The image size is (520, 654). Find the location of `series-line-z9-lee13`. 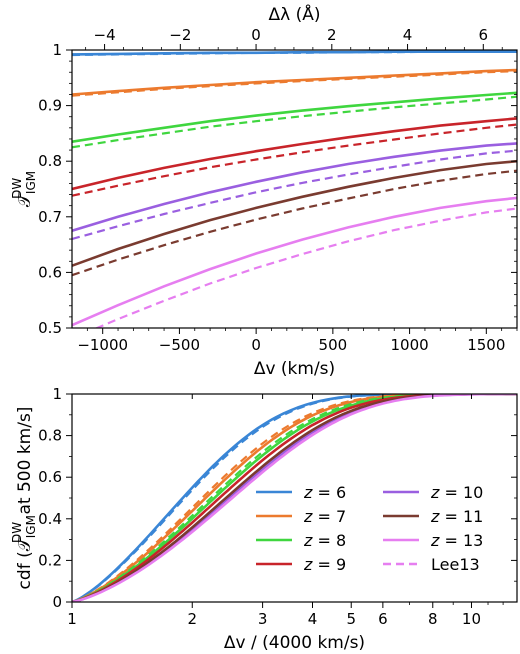

series-line-z9-lee13 is located at coordinates (294, 160).